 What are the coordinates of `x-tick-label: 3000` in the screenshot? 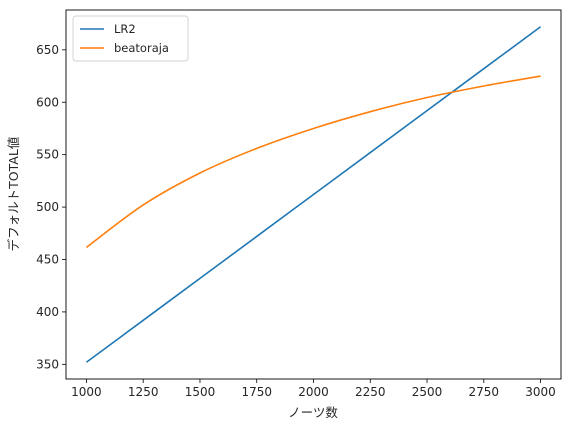 It's located at (540, 392).